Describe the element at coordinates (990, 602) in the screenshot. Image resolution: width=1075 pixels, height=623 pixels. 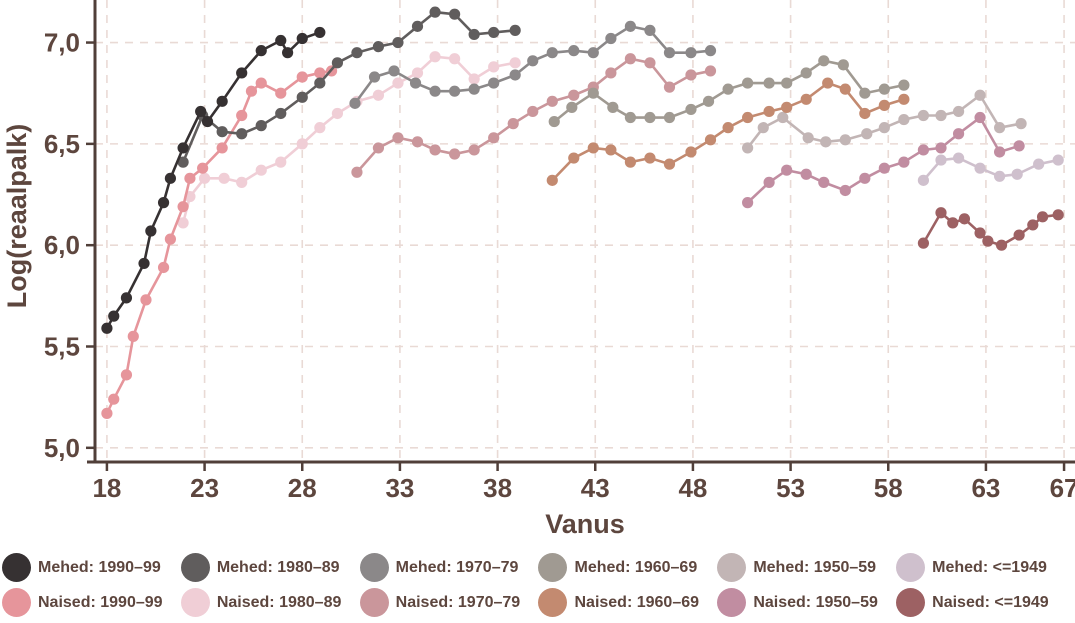
I see `legend-label-naised-le-1949: Naised: <=1949` at that location.